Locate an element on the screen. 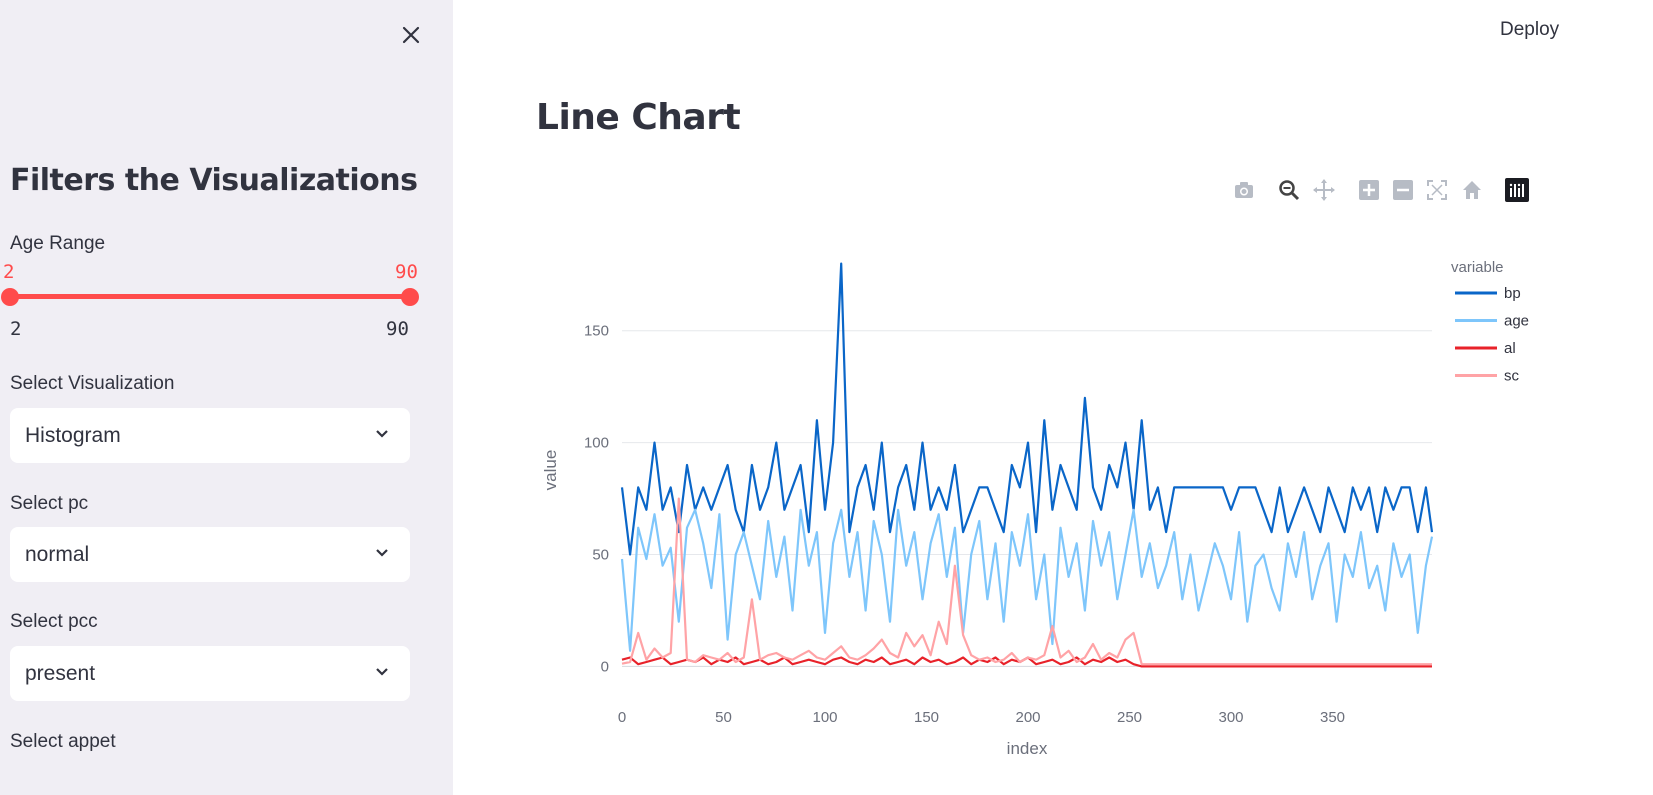  x-axis-title: index is located at coordinates (1027, 748).